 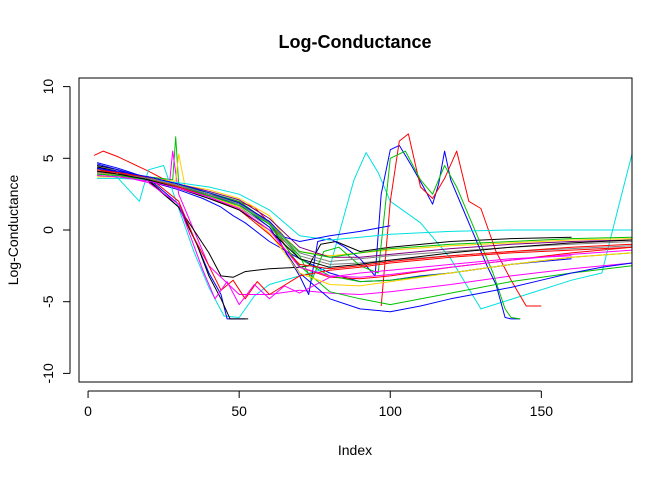 I want to click on y-tick-label: 5, so click(x=48, y=158).